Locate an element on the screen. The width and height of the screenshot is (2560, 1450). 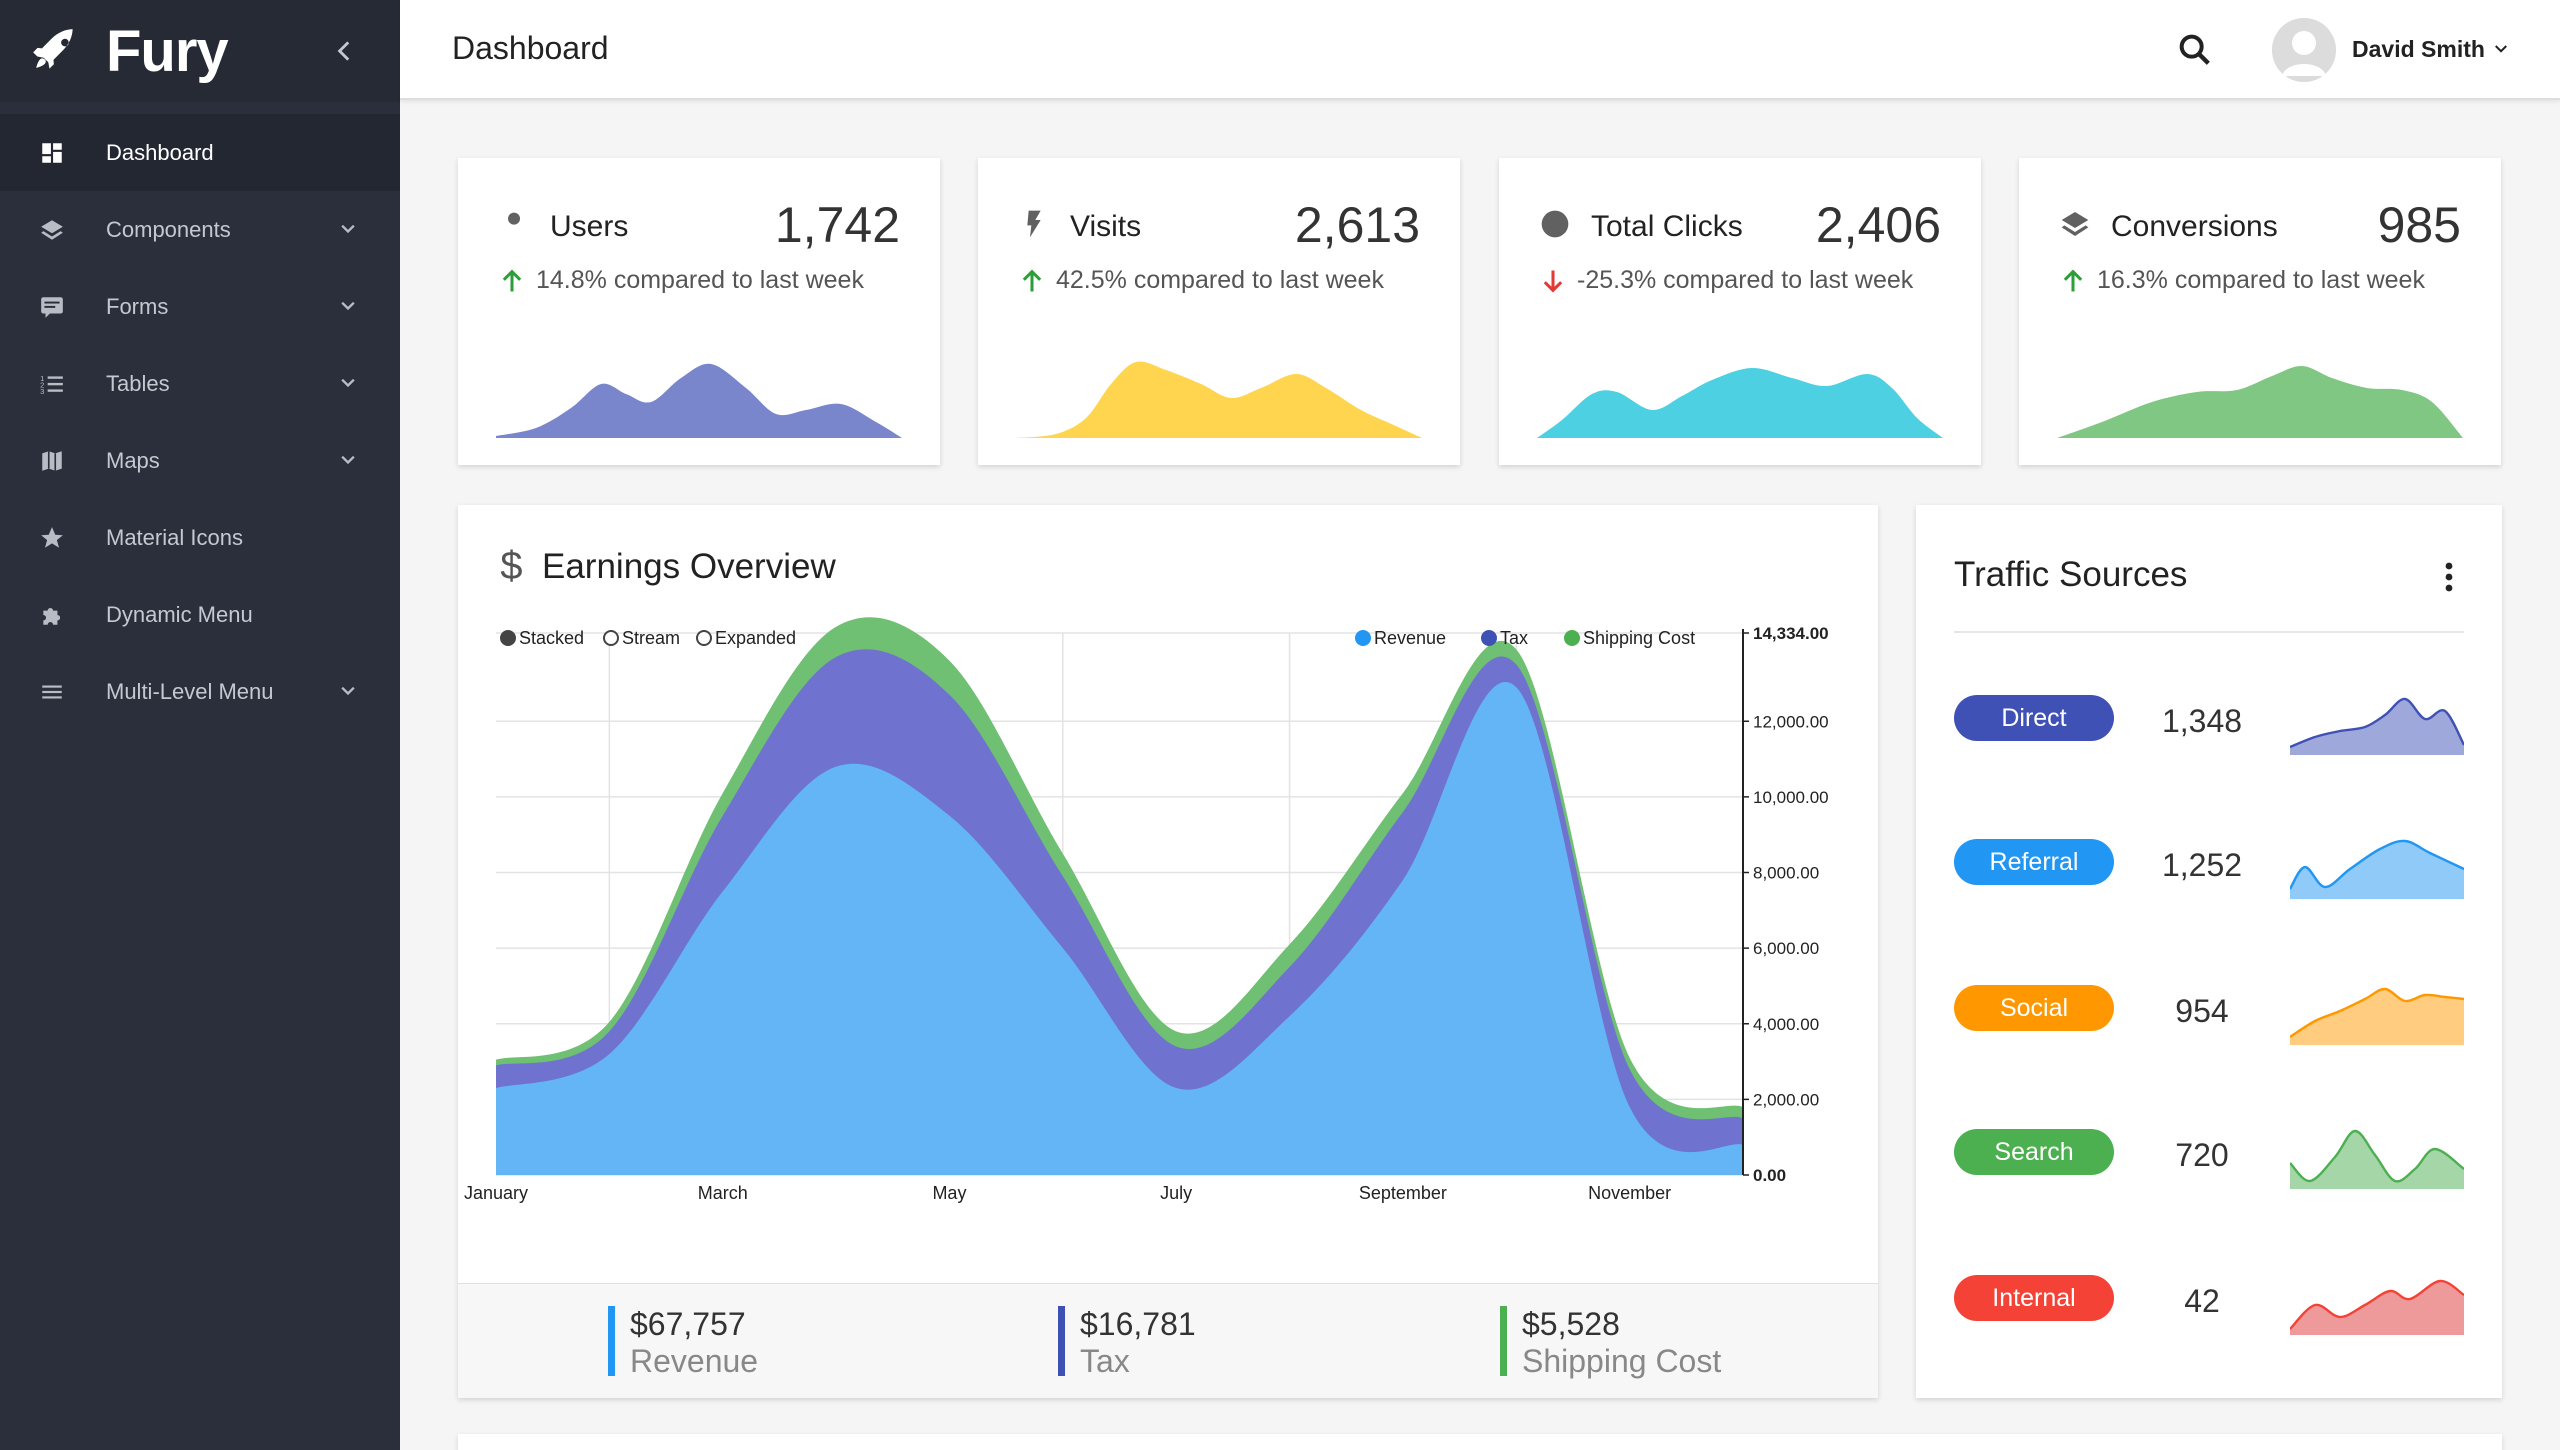
user-avatar-icon is located at coordinates (2304, 50).